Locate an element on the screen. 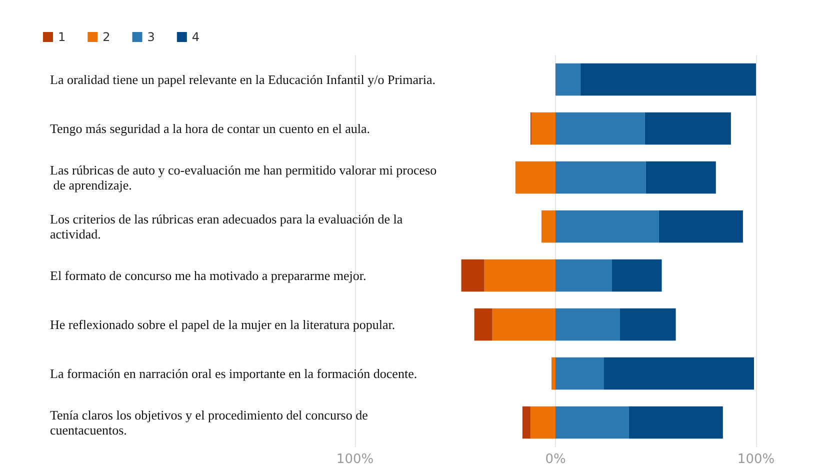 The image size is (818, 471). y-tick-label: He reflexionado sobre el papel de la mujer en la literatura popular. is located at coordinates (223, 324).